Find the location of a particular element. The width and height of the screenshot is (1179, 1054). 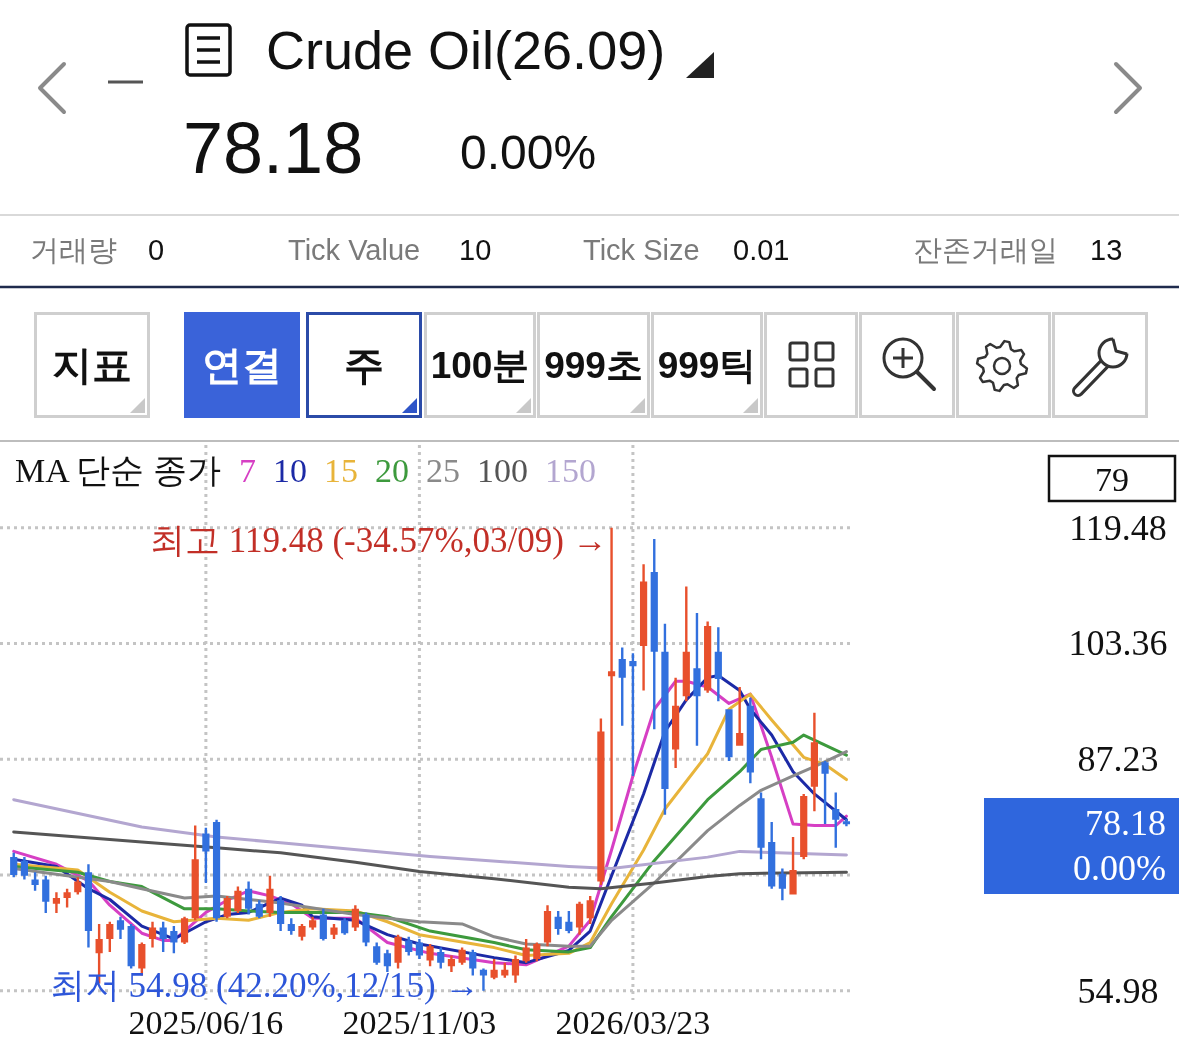

button: 지표 is located at coordinates (92, 365).